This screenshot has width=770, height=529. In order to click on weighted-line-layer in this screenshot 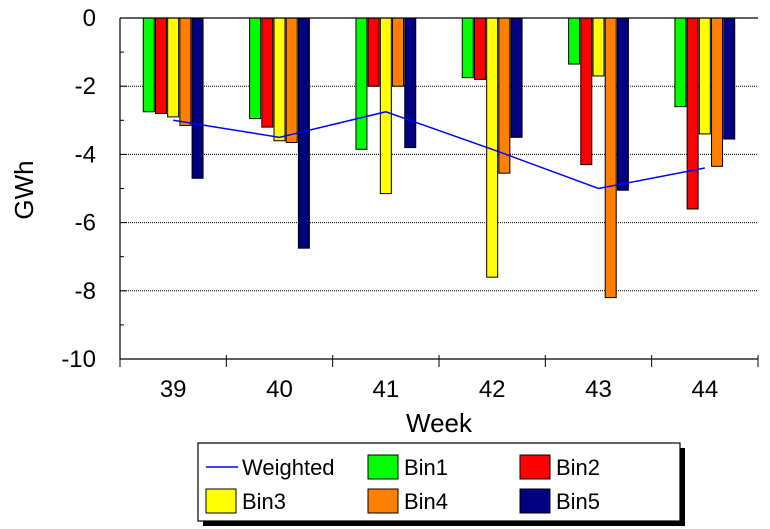, I will do `click(439, 150)`.